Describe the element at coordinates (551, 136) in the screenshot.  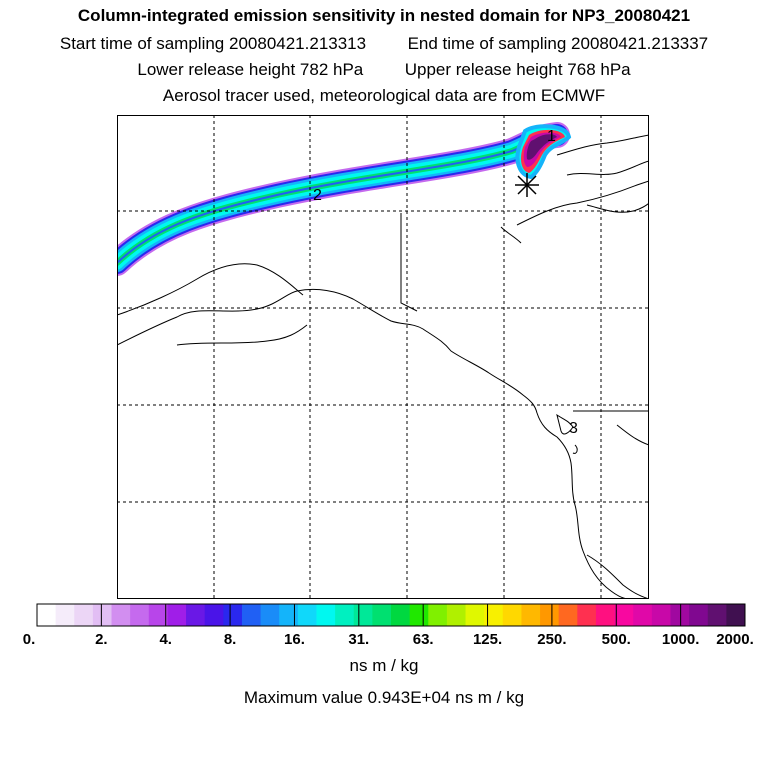
I see `day-marker-1: 1` at that location.